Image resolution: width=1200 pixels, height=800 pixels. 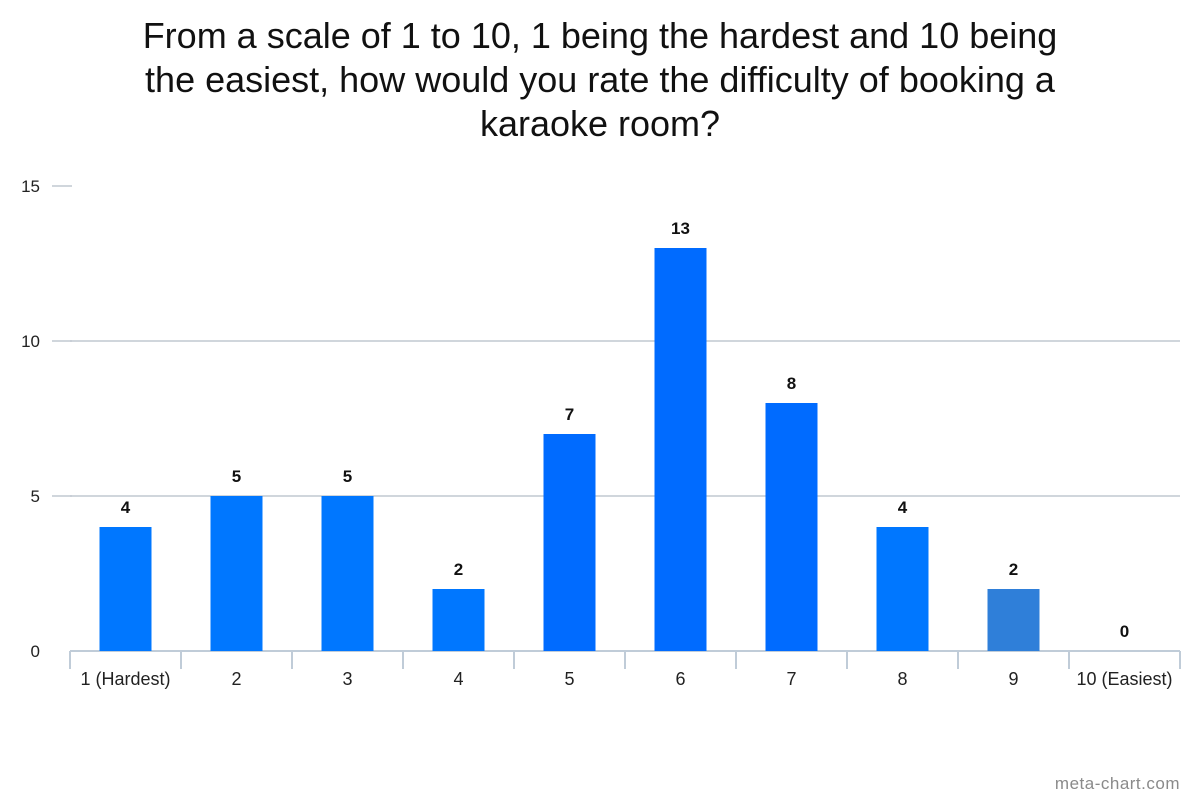 What do you see at coordinates (902, 679) in the screenshot?
I see `x-tick-label: 8` at bounding box center [902, 679].